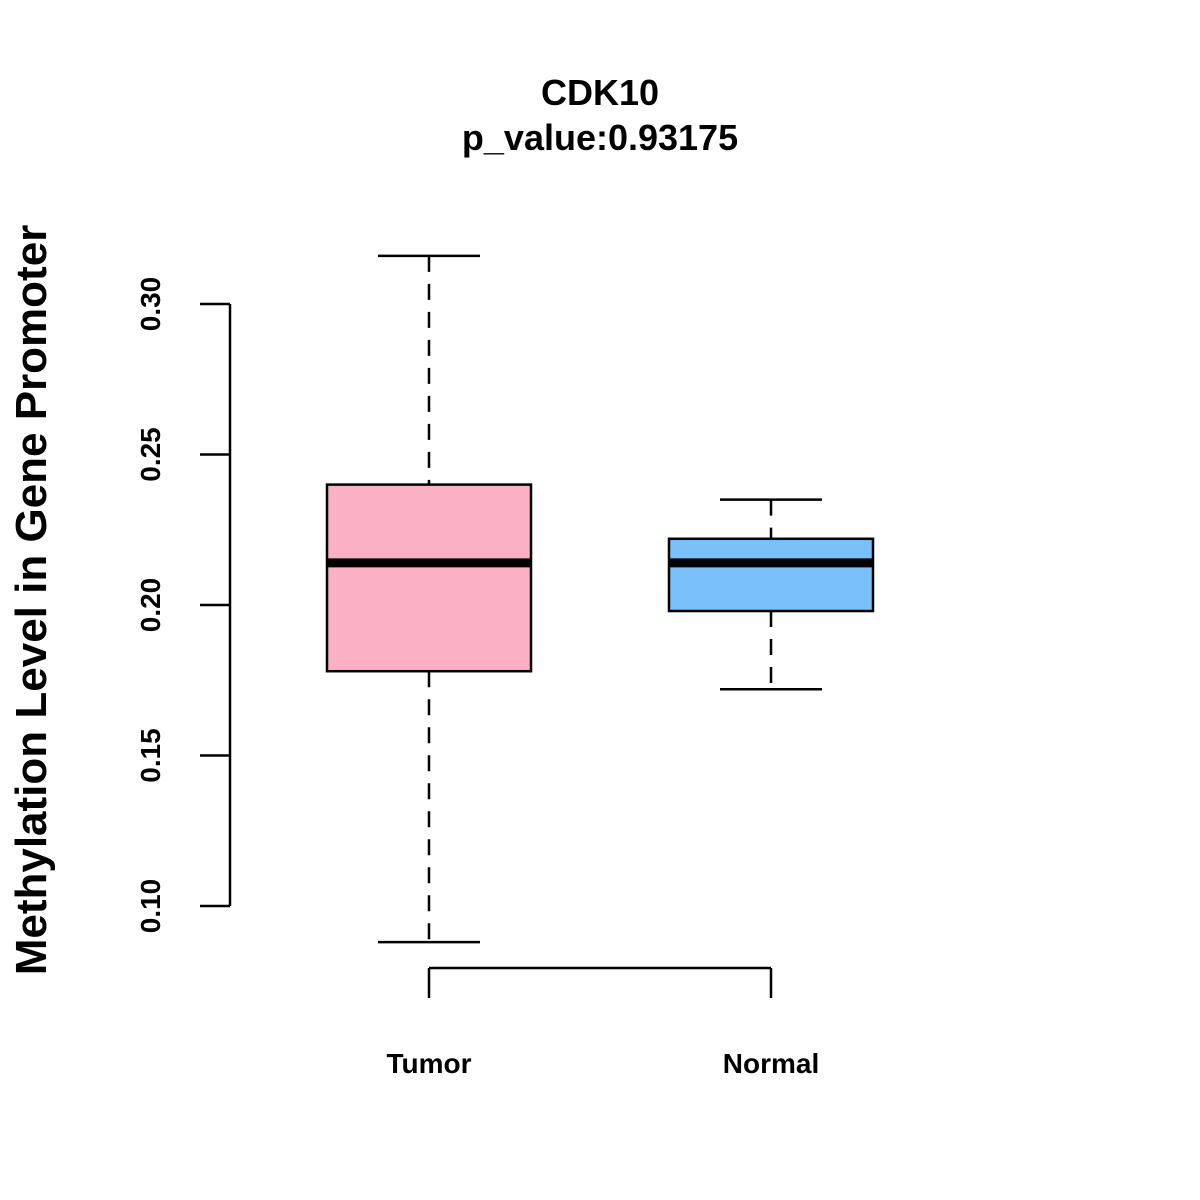  I want to click on x-tick-label: Tumor, so click(428, 1063).